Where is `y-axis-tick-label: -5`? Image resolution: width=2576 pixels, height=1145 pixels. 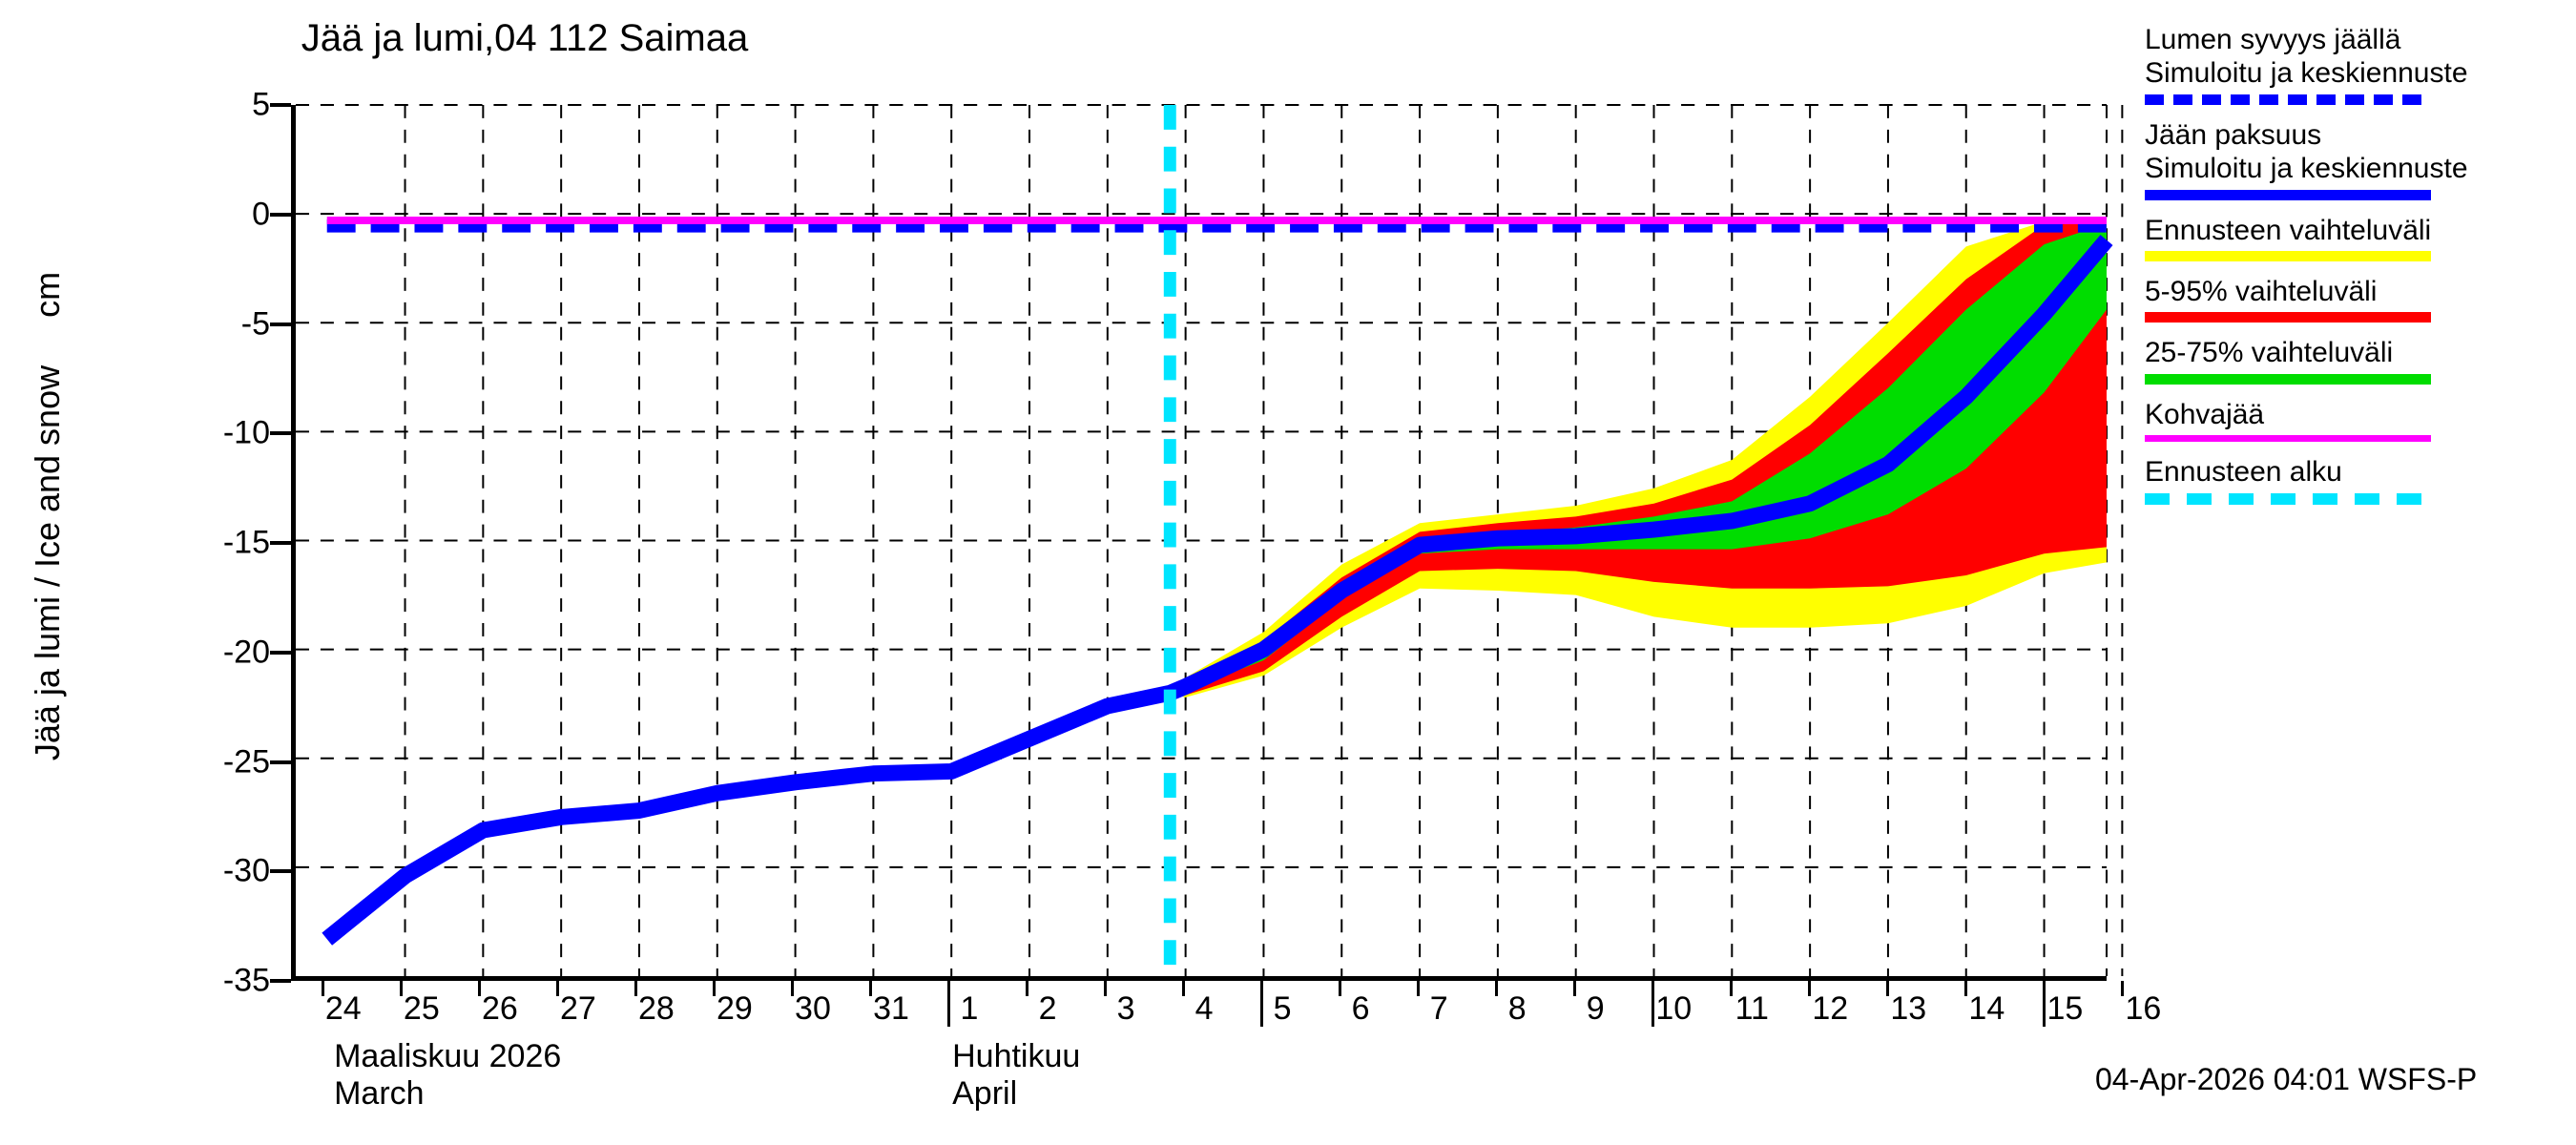 y-axis-tick-label: -5 is located at coordinates (255, 323).